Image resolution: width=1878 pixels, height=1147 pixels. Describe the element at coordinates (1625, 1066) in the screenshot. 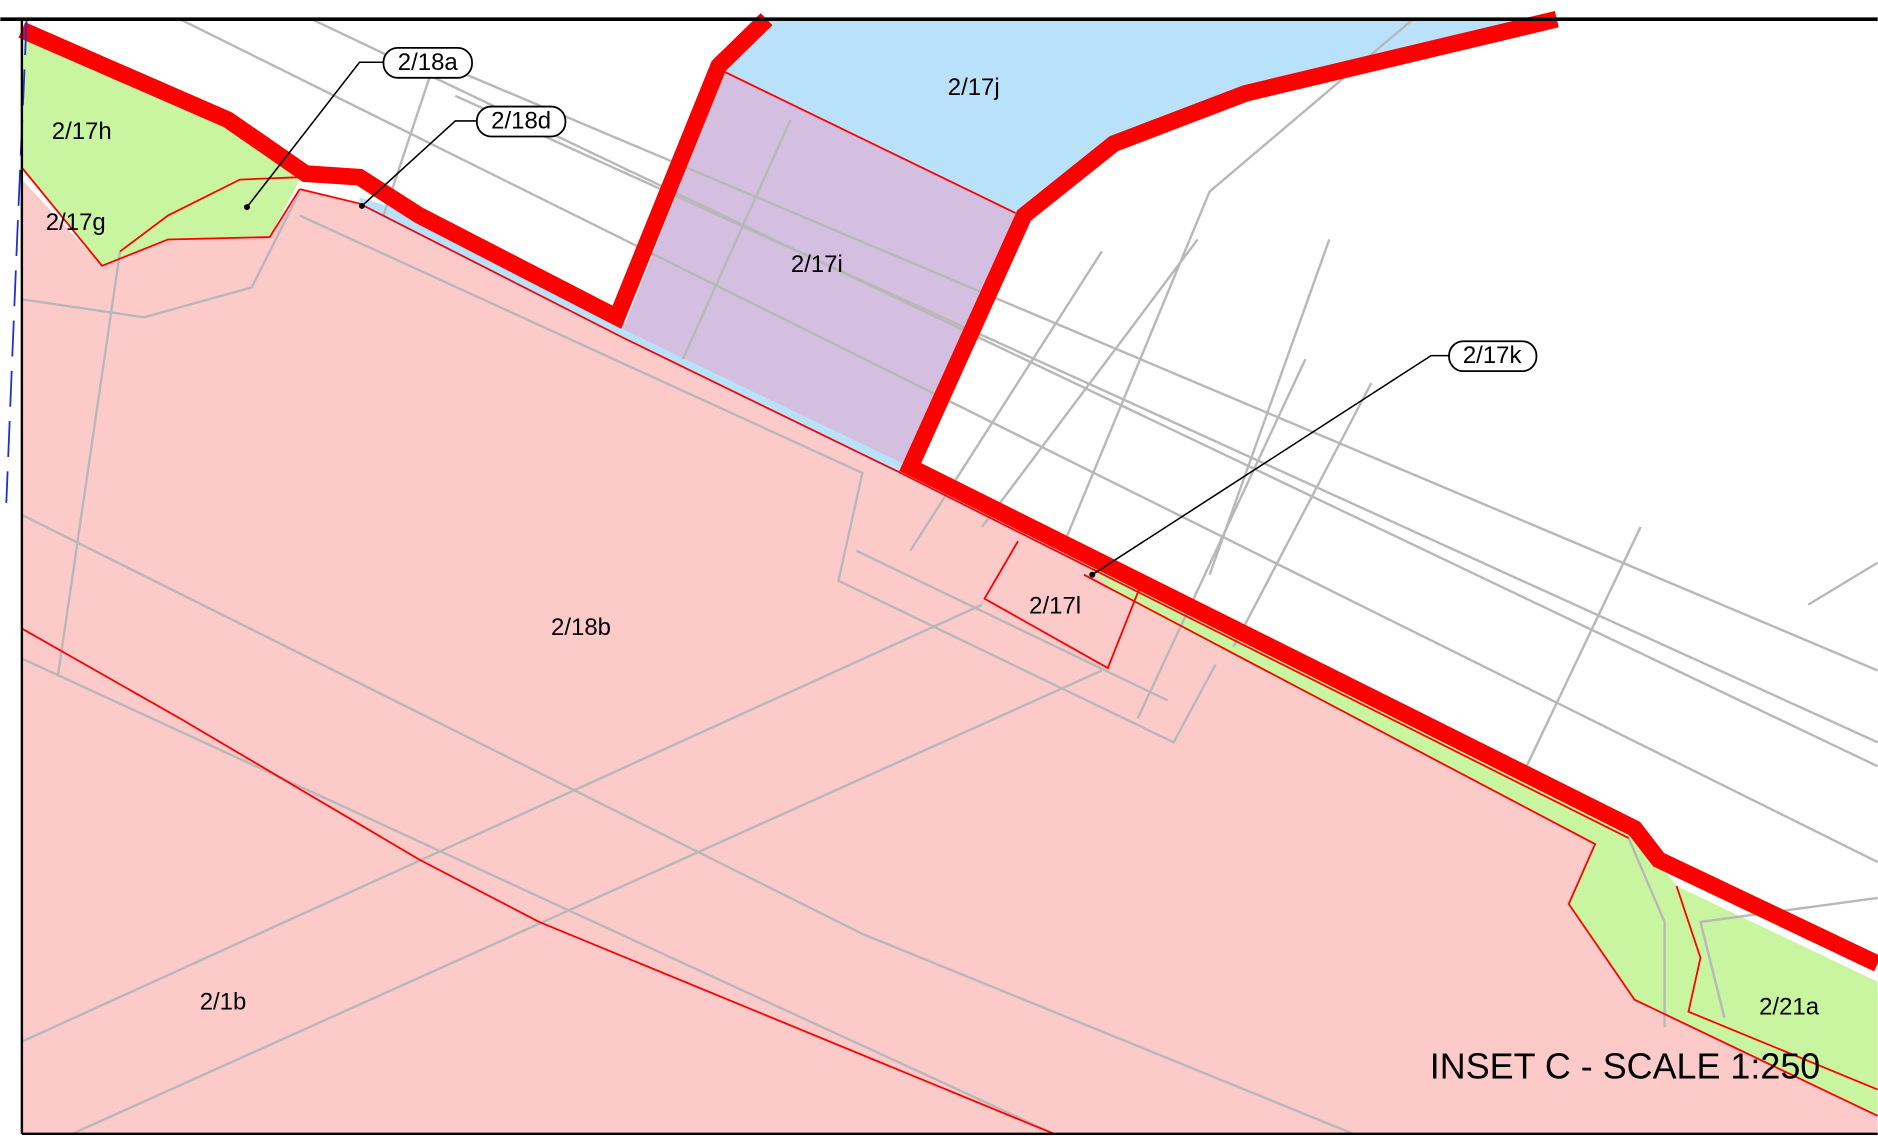

I see `inset-title: INSET C - SCALE 1:250` at that location.